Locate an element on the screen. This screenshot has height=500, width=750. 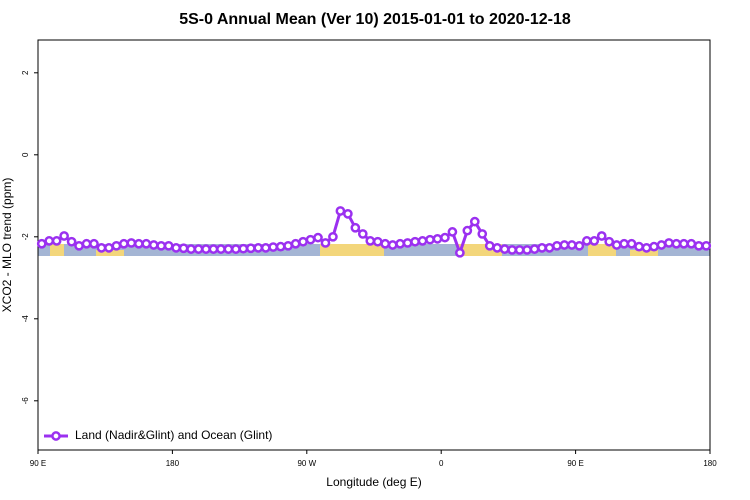
y-tick-label: 2 is located at coordinates (25, 72).